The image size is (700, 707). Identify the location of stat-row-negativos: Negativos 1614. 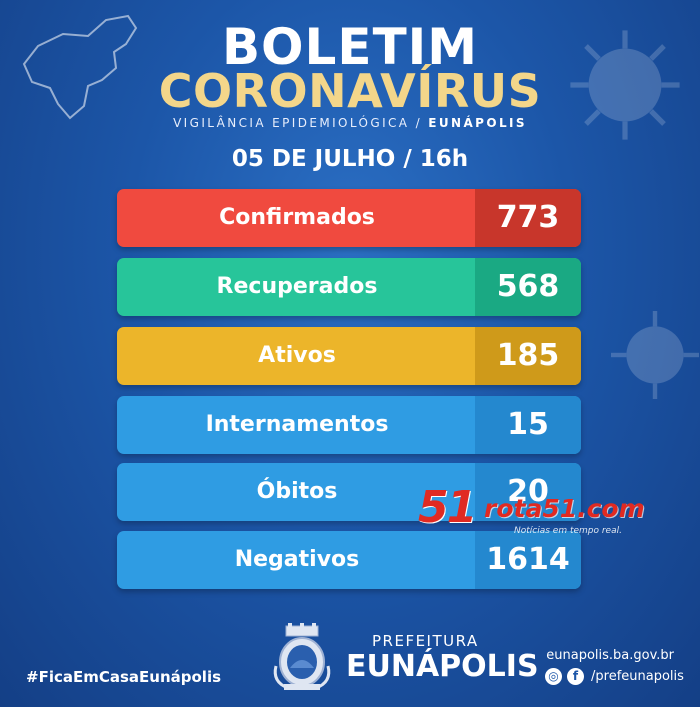
(349, 560).